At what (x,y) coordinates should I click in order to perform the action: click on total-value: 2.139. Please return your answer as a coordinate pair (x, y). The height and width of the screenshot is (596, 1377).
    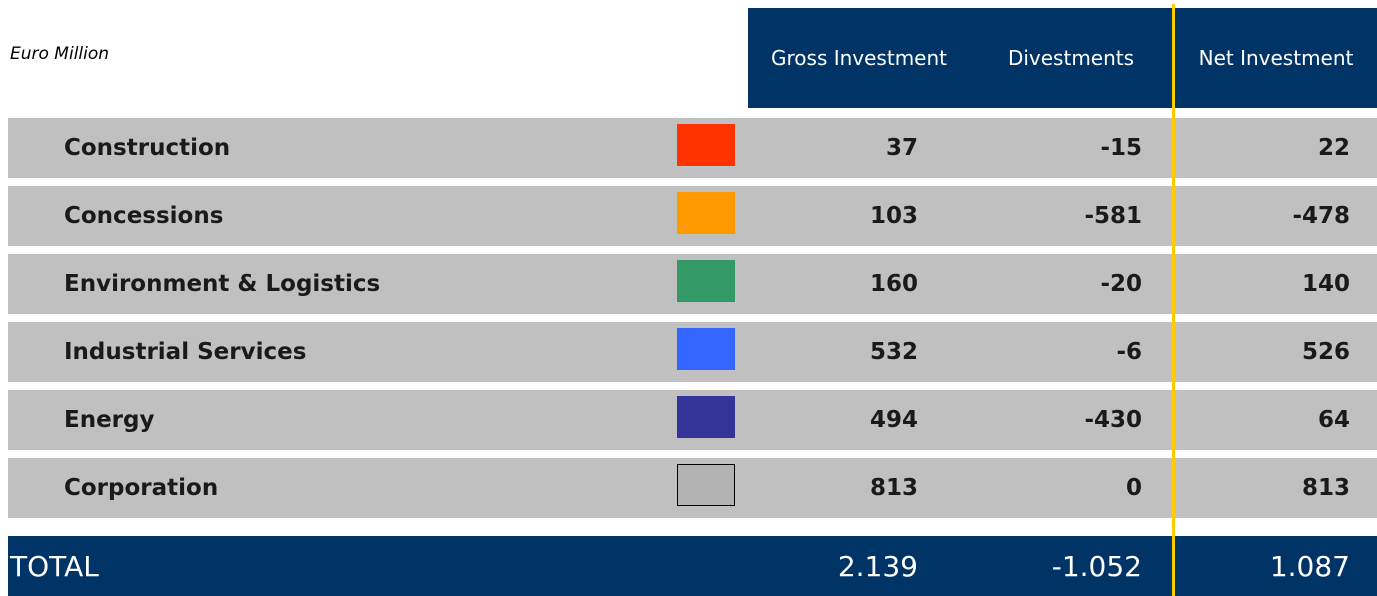
    Looking at the image, I should click on (877, 566).